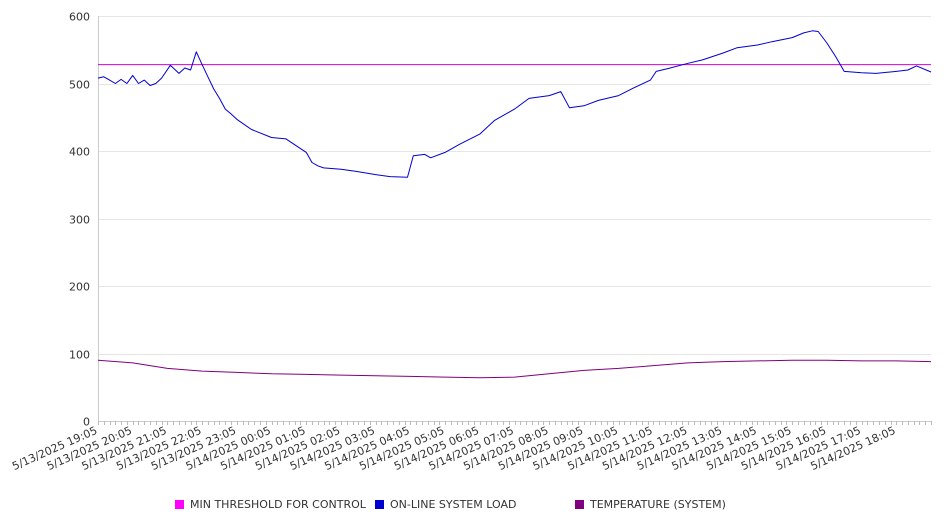 This screenshot has height=526, width=946. I want to click on y-tick-label: 400, so click(79, 152).